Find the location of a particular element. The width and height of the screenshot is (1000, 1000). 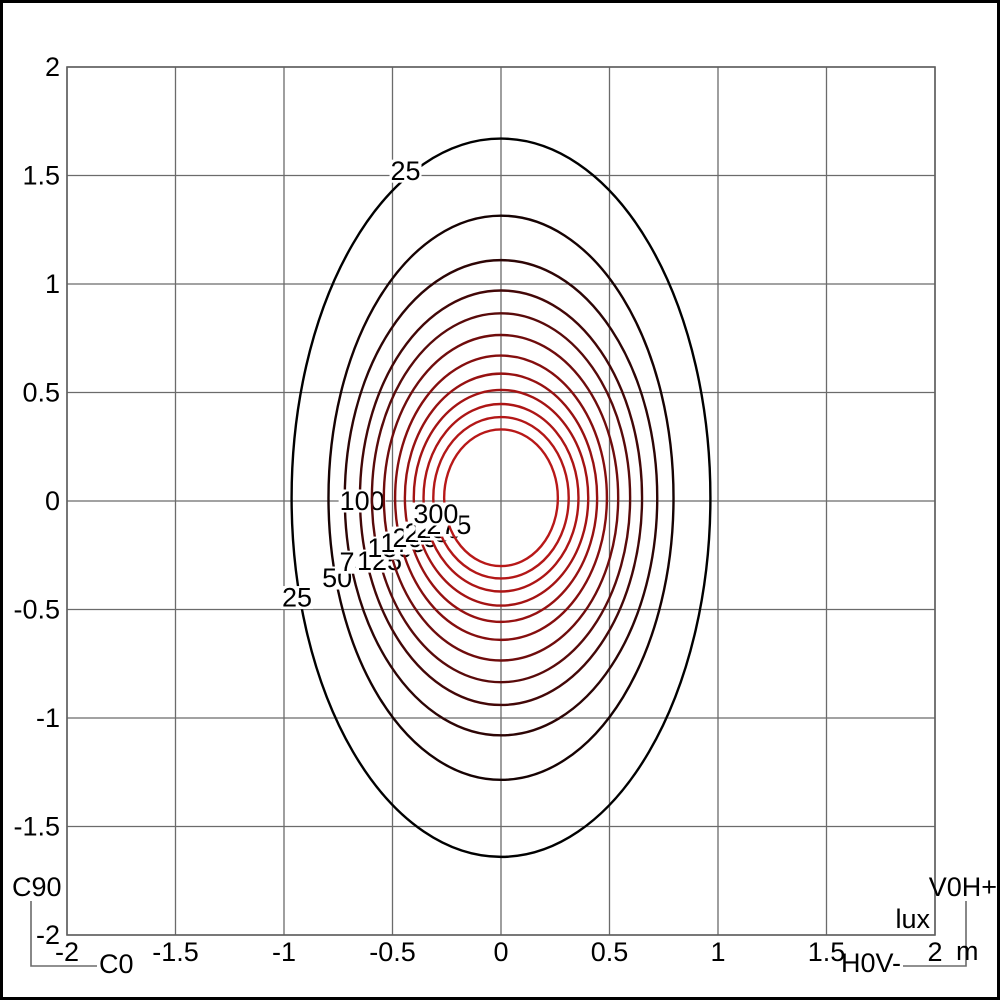

x-tick-label: 0.5 is located at coordinates (610, 952).